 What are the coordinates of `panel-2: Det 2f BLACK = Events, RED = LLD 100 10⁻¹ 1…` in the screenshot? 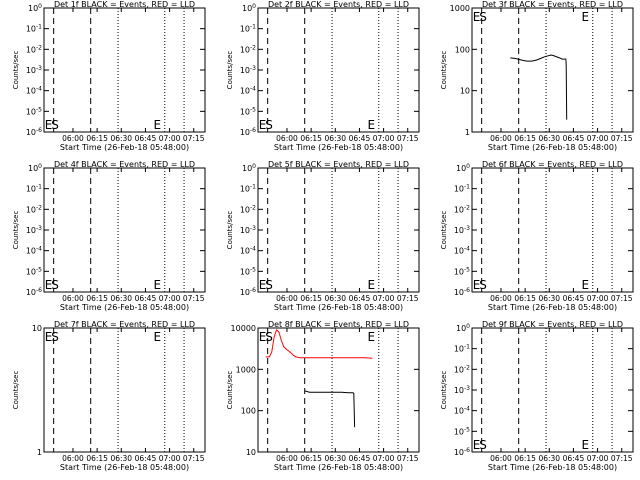 It's located at (323, 76).